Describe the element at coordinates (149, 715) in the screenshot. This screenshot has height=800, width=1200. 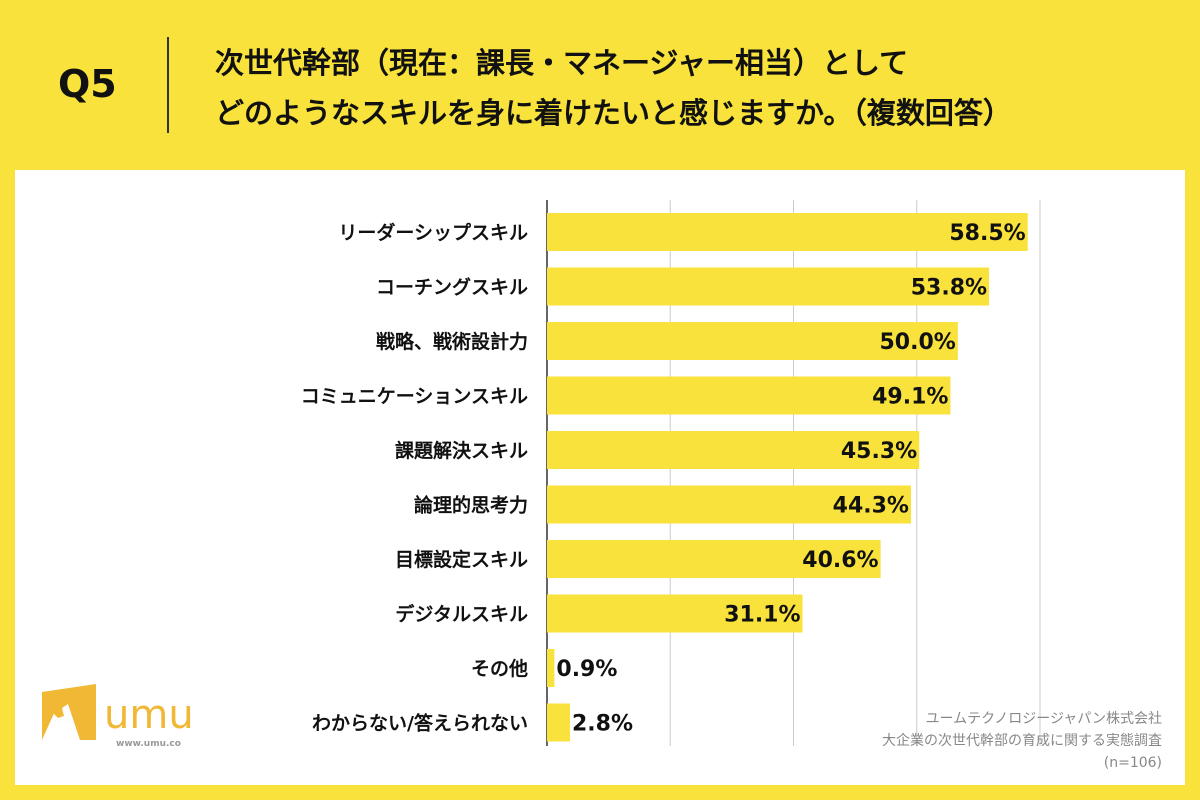
I see `logo-text: umu` at that location.